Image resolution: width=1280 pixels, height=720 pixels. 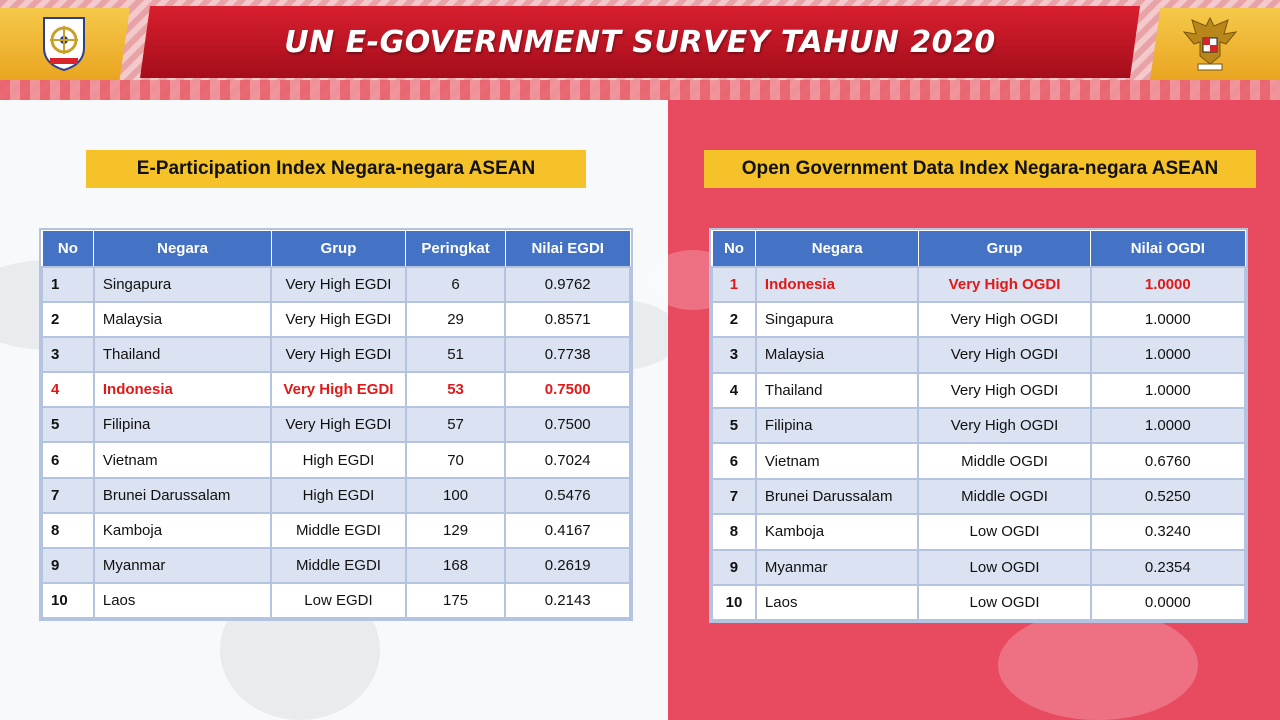 I want to click on cell-rank: 53, so click(x=455, y=390).